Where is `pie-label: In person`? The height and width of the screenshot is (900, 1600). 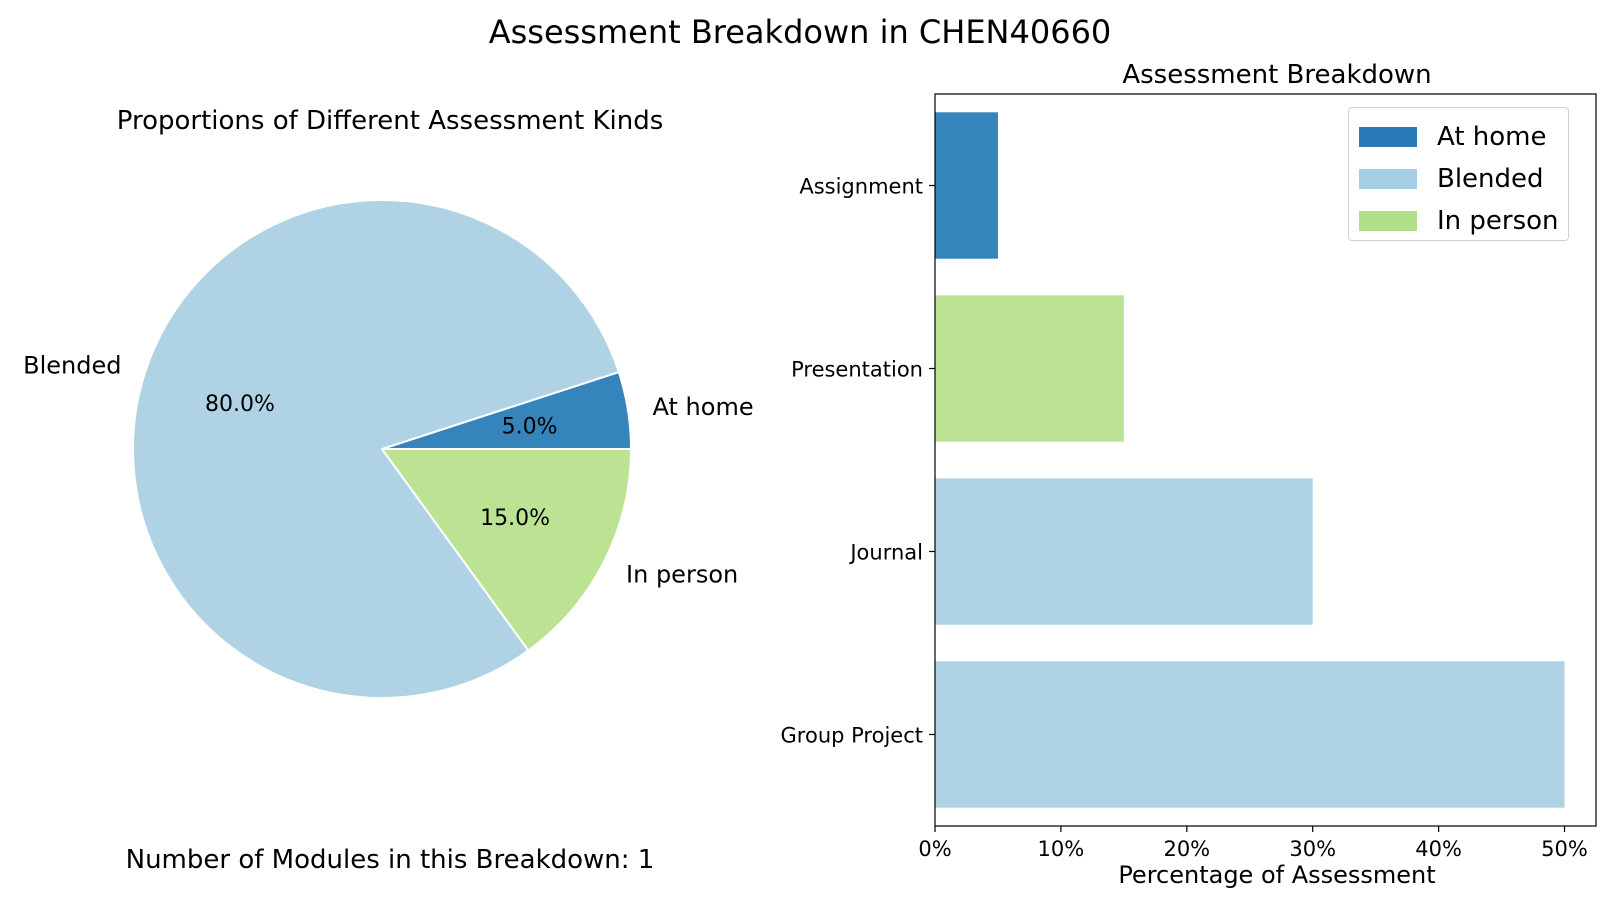
pie-label: In person is located at coordinates (682, 574).